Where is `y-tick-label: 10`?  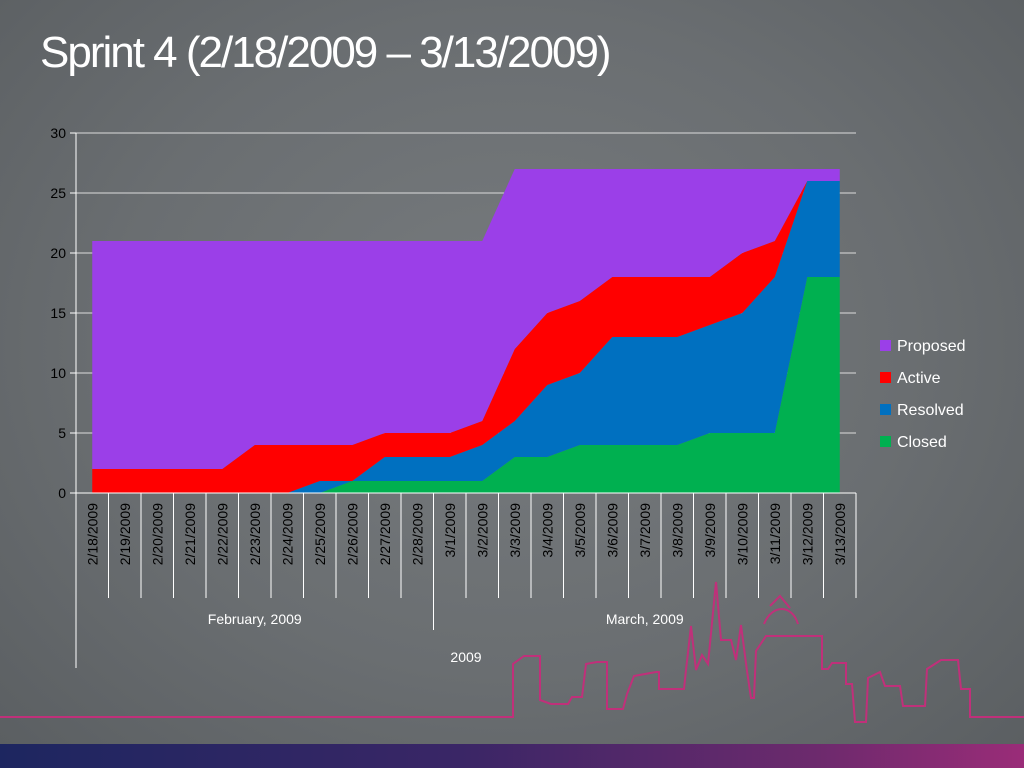
y-tick-label: 10 is located at coordinates (58, 373).